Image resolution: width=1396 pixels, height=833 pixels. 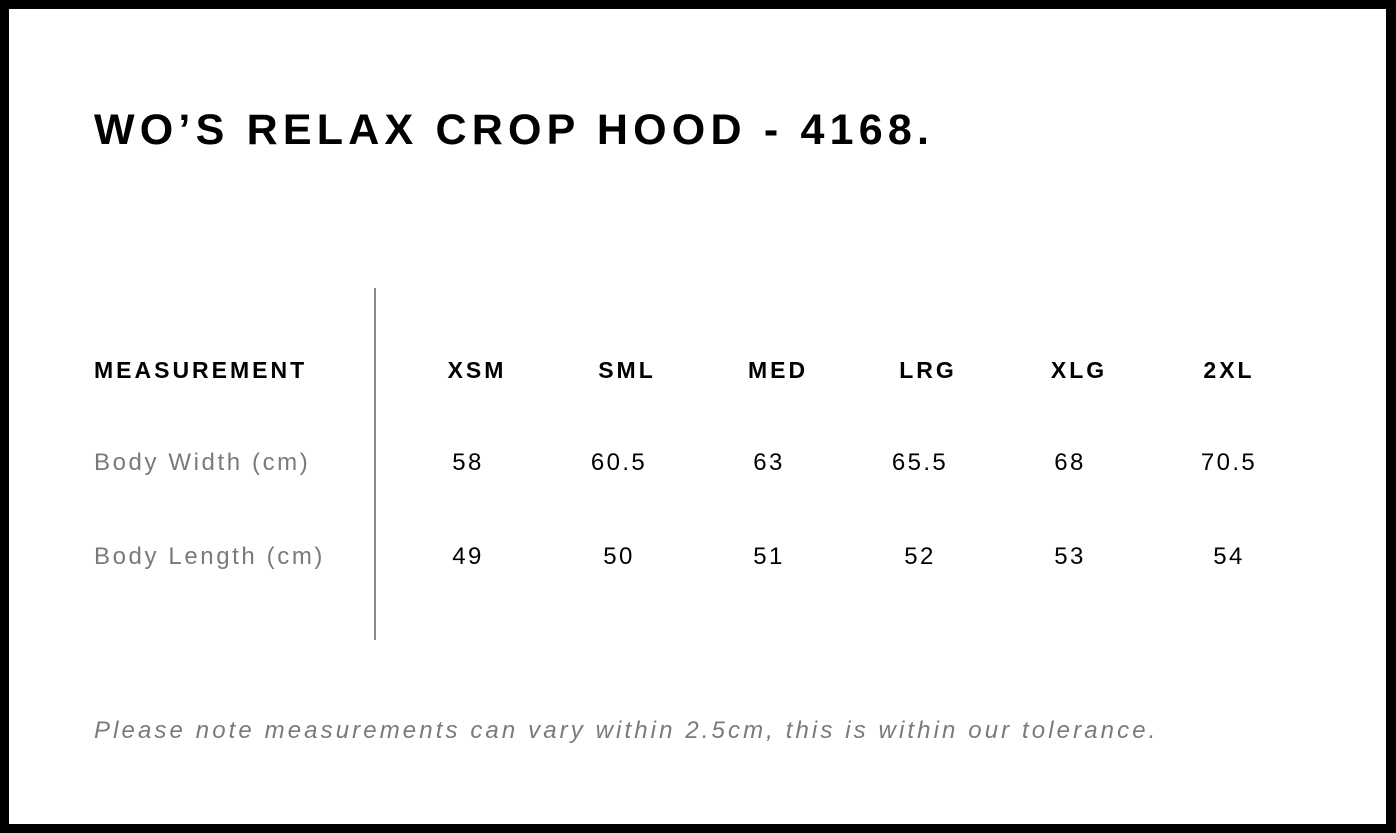 I want to click on header-size-sml: SML, so click(x=627, y=370).